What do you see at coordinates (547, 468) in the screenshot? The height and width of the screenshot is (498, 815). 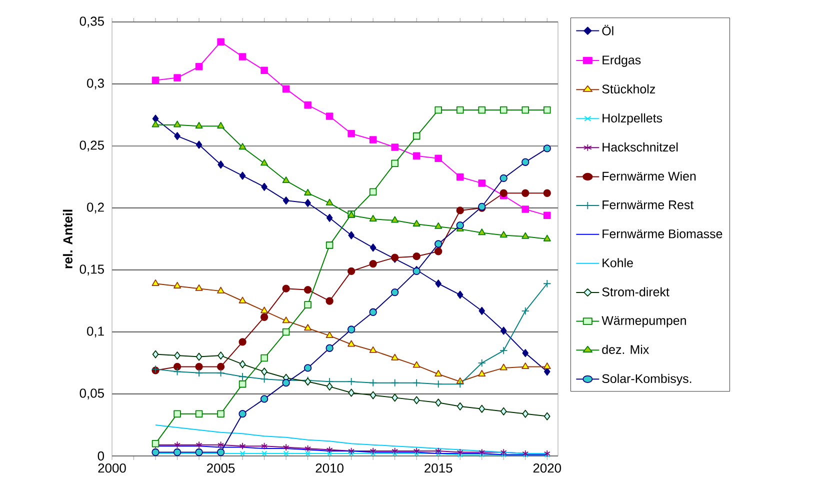 I see `x-tick-label: 2020` at bounding box center [547, 468].